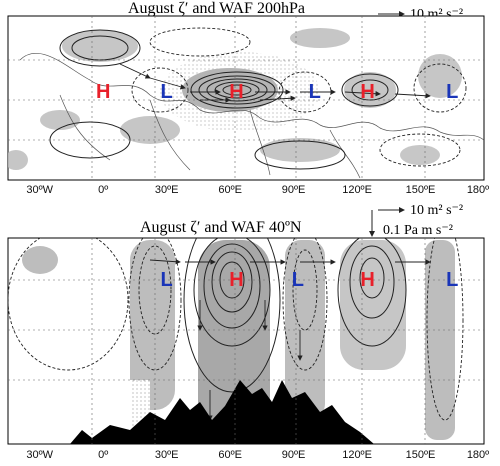 Image resolution: width=500 pixels, height=466 pixels. What do you see at coordinates (221, 227) in the screenshot?
I see `bottom-panel-title: August ζ′ and WAF 40ºN` at bounding box center [221, 227].